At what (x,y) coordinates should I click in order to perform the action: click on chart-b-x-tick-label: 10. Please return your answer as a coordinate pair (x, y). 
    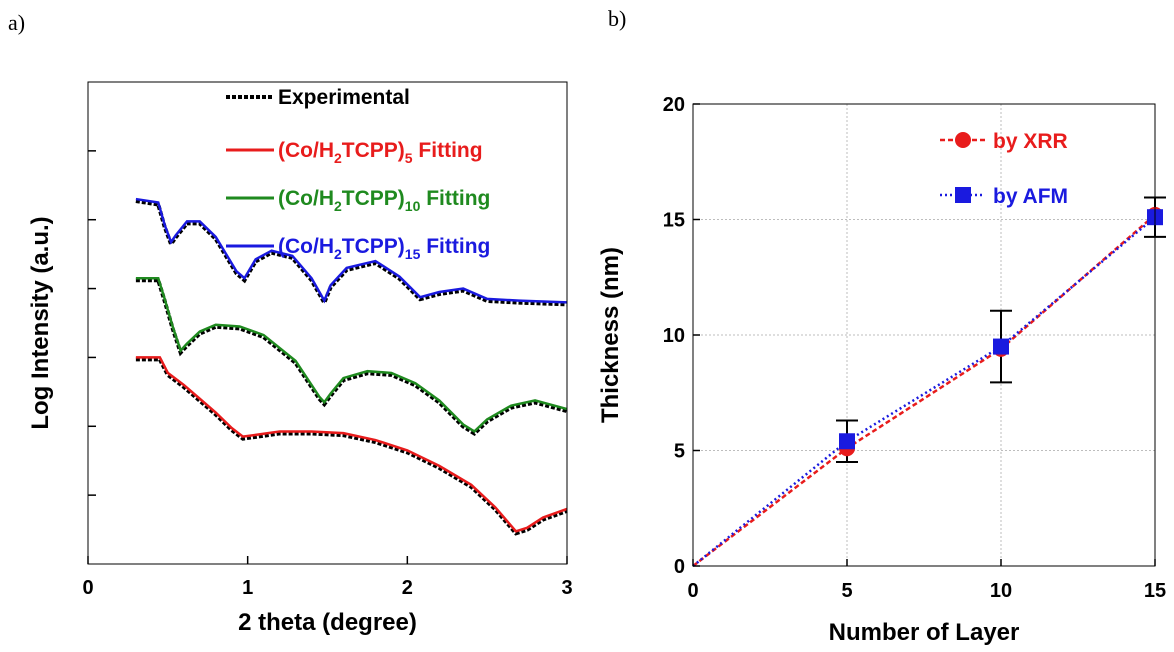
    Looking at the image, I should click on (1001, 591).